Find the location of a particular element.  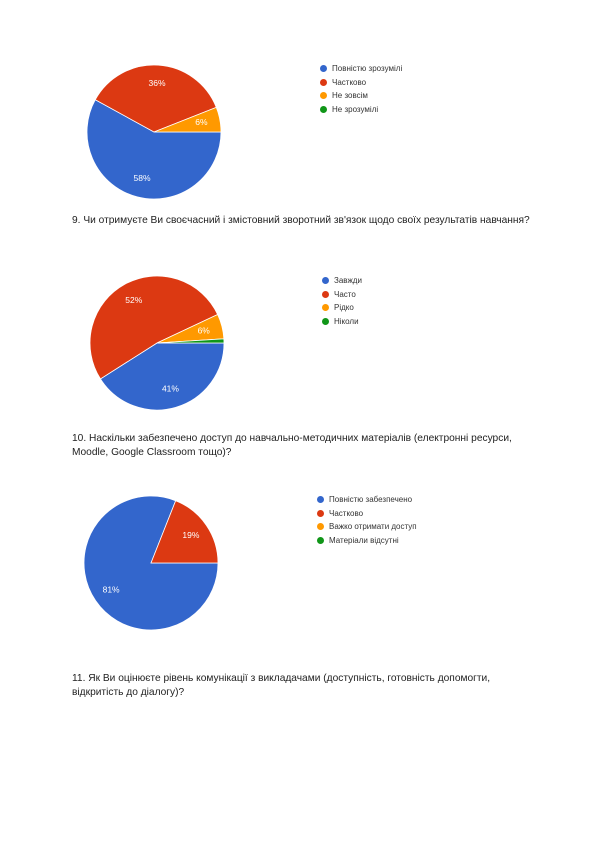

legend-item: Повністю зрозумілі is located at coordinates (361, 69).